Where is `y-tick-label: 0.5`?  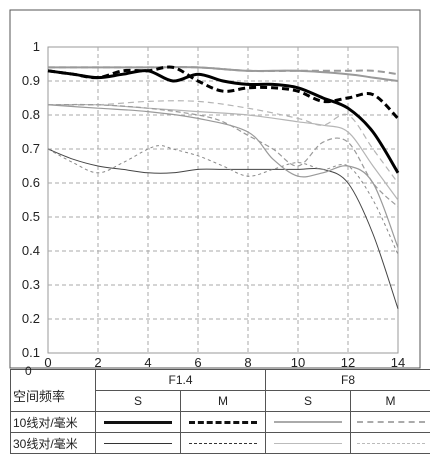 y-tick-label: 0.5 is located at coordinates (31, 216).